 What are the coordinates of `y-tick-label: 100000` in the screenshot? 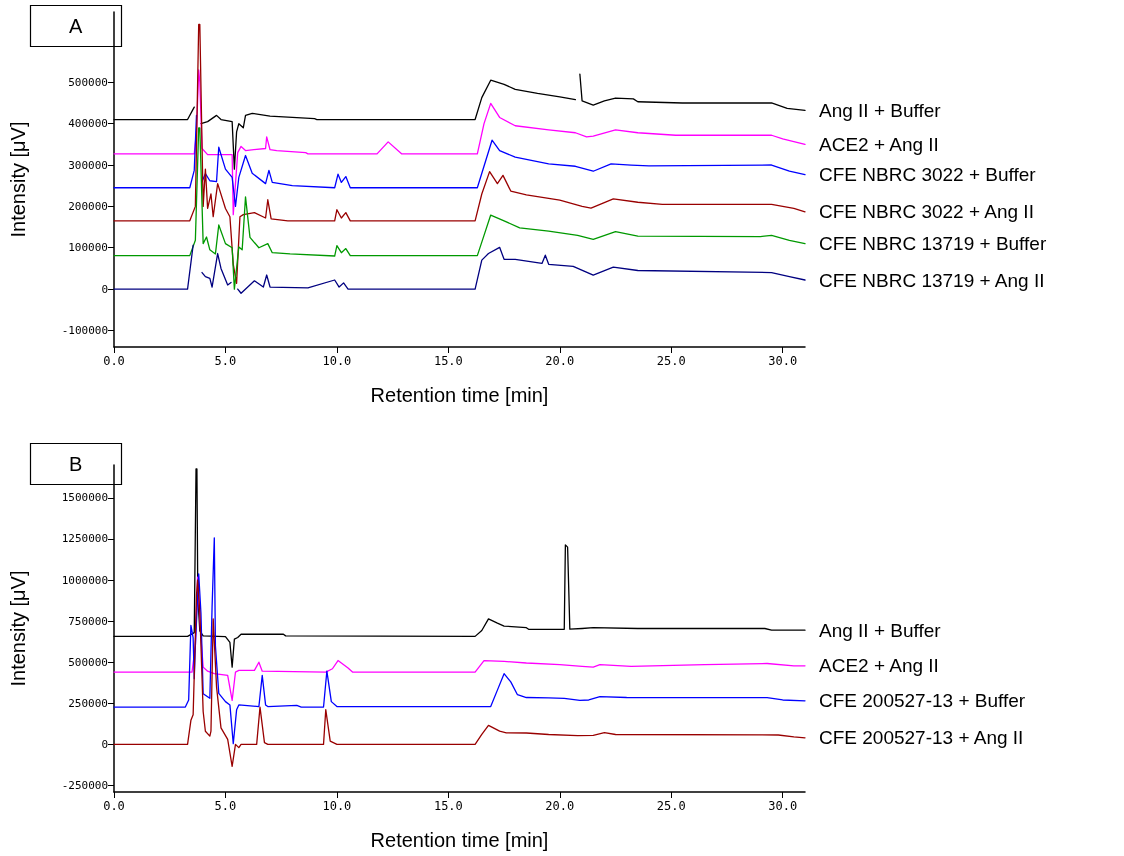 It's located at (88, 248).